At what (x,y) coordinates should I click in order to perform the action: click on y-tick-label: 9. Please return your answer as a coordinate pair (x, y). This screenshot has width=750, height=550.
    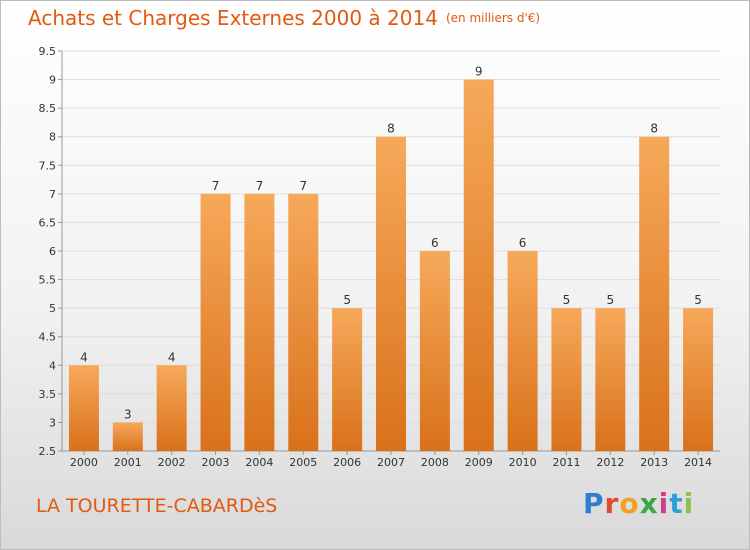
    Looking at the image, I should click on (52, 80).